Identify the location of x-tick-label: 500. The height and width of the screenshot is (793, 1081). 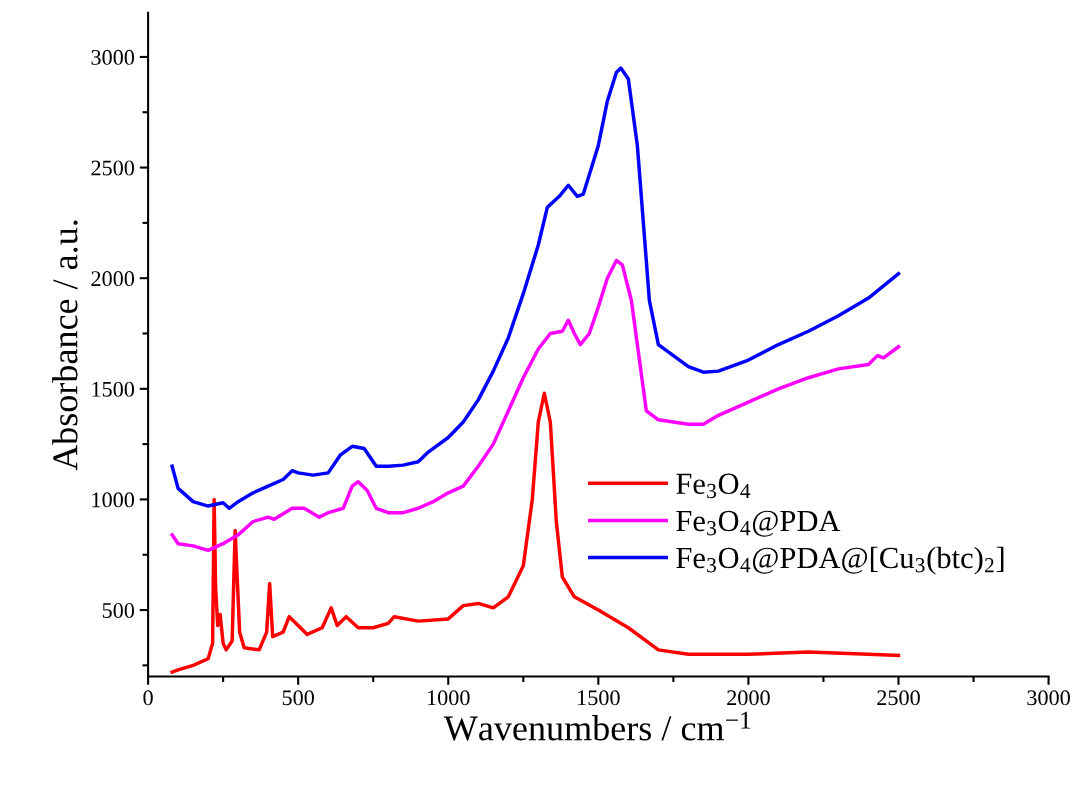
(298, 698).